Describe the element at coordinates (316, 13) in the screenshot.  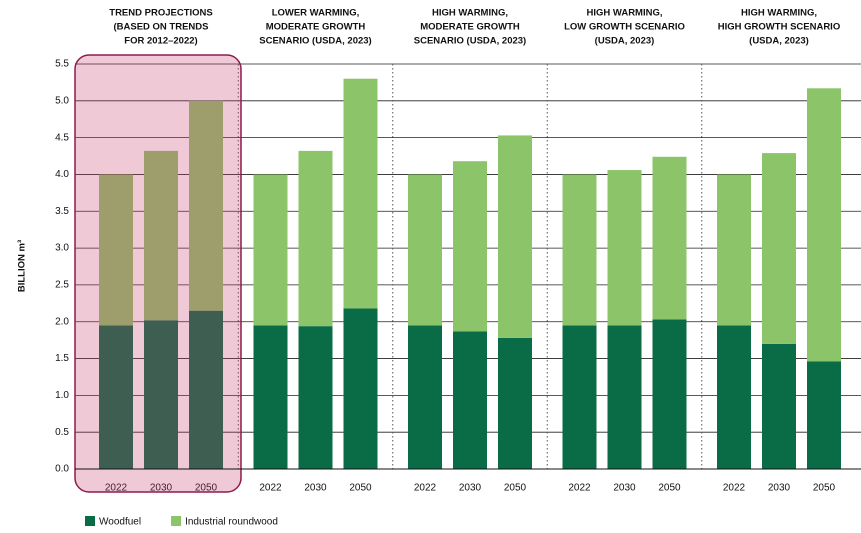
I see `group-title: LOWER WARMING,` at that location.